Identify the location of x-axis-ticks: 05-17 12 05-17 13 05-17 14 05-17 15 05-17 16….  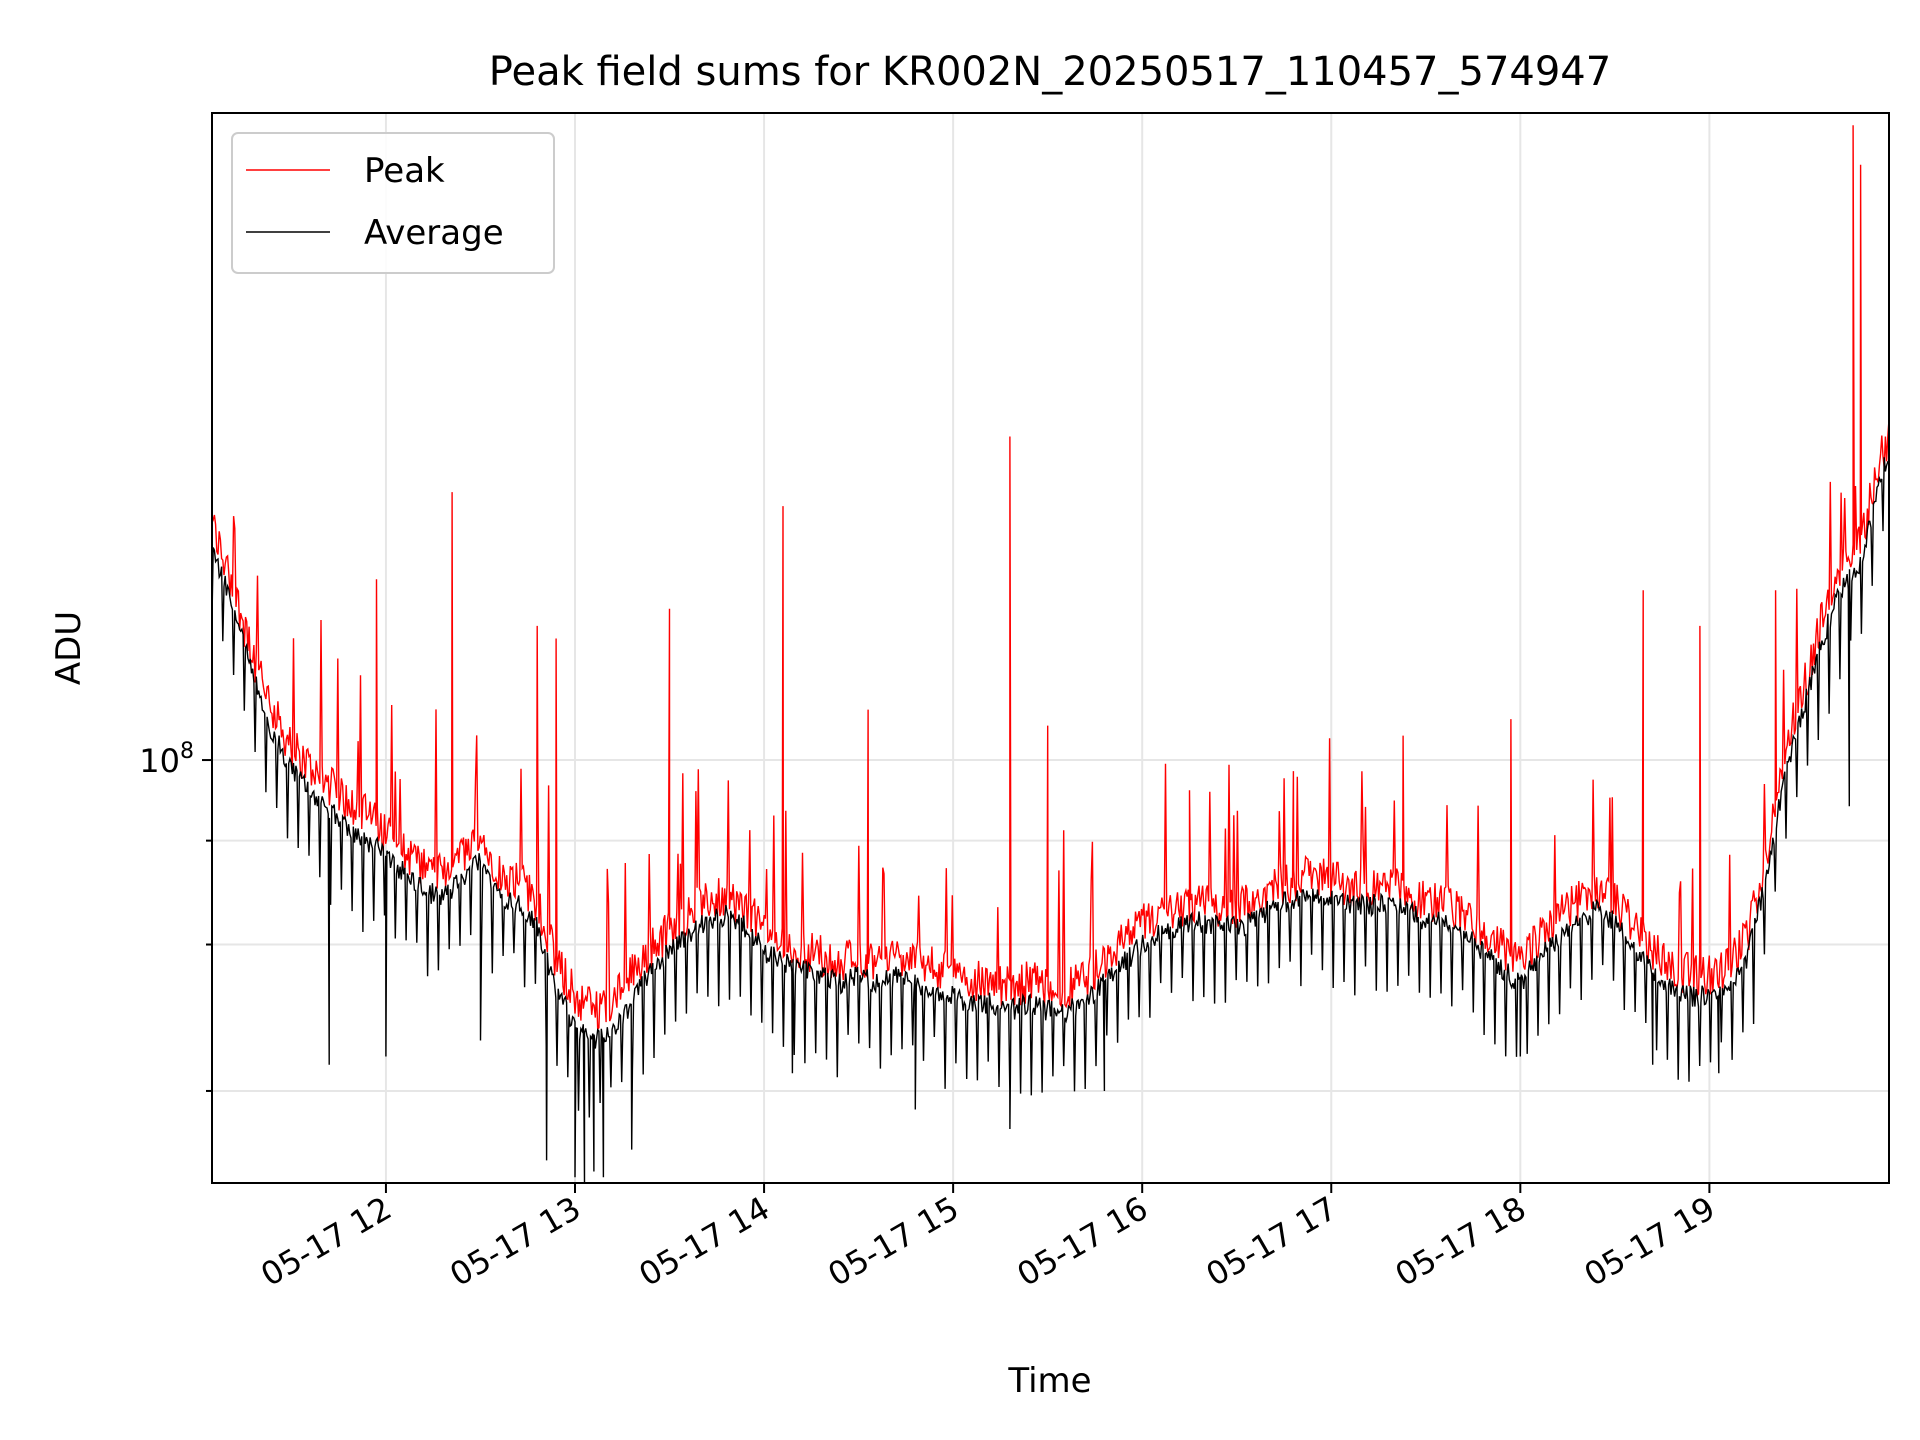
(987, 1238).